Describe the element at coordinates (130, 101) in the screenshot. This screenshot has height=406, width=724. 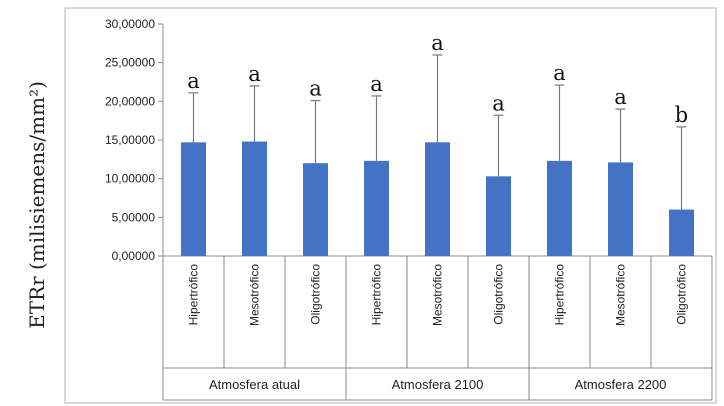
I see `y-tick-label: 20,00000` at that location.